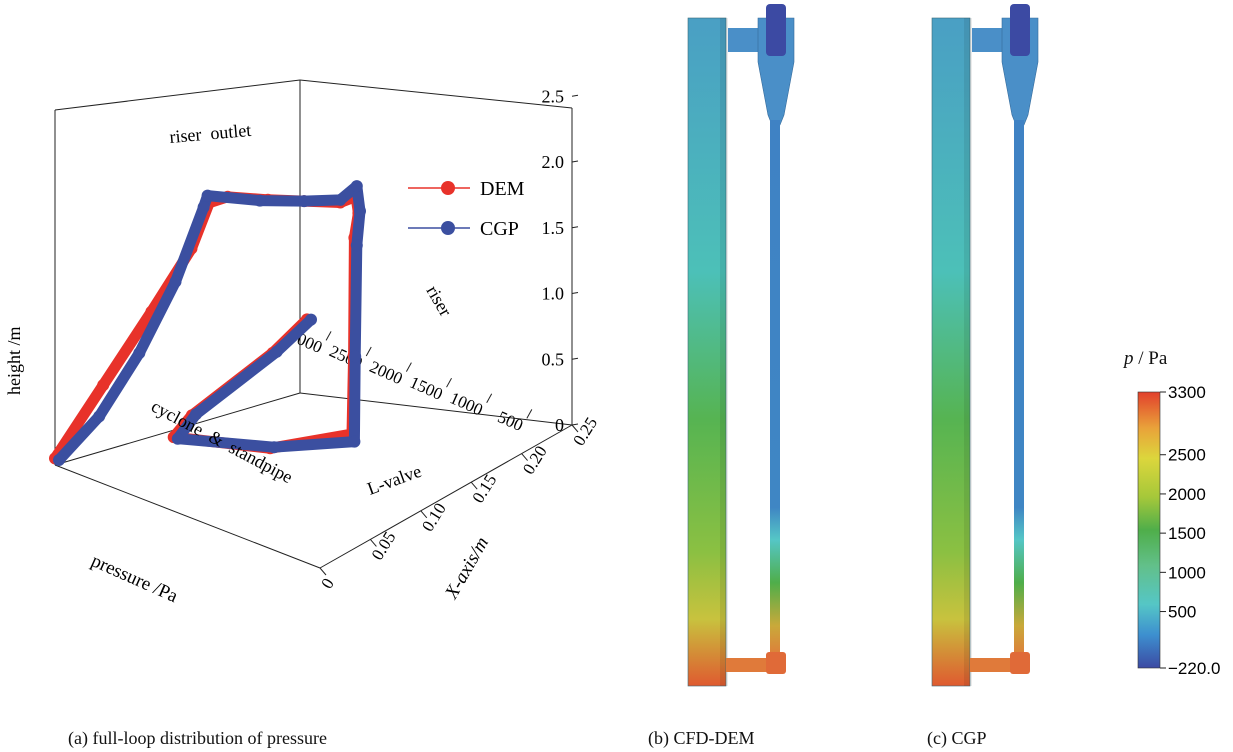 The width and height of the screenshot is (1233, 752). I want to click on pressure-tick-label: 1500, so click(426, 388).